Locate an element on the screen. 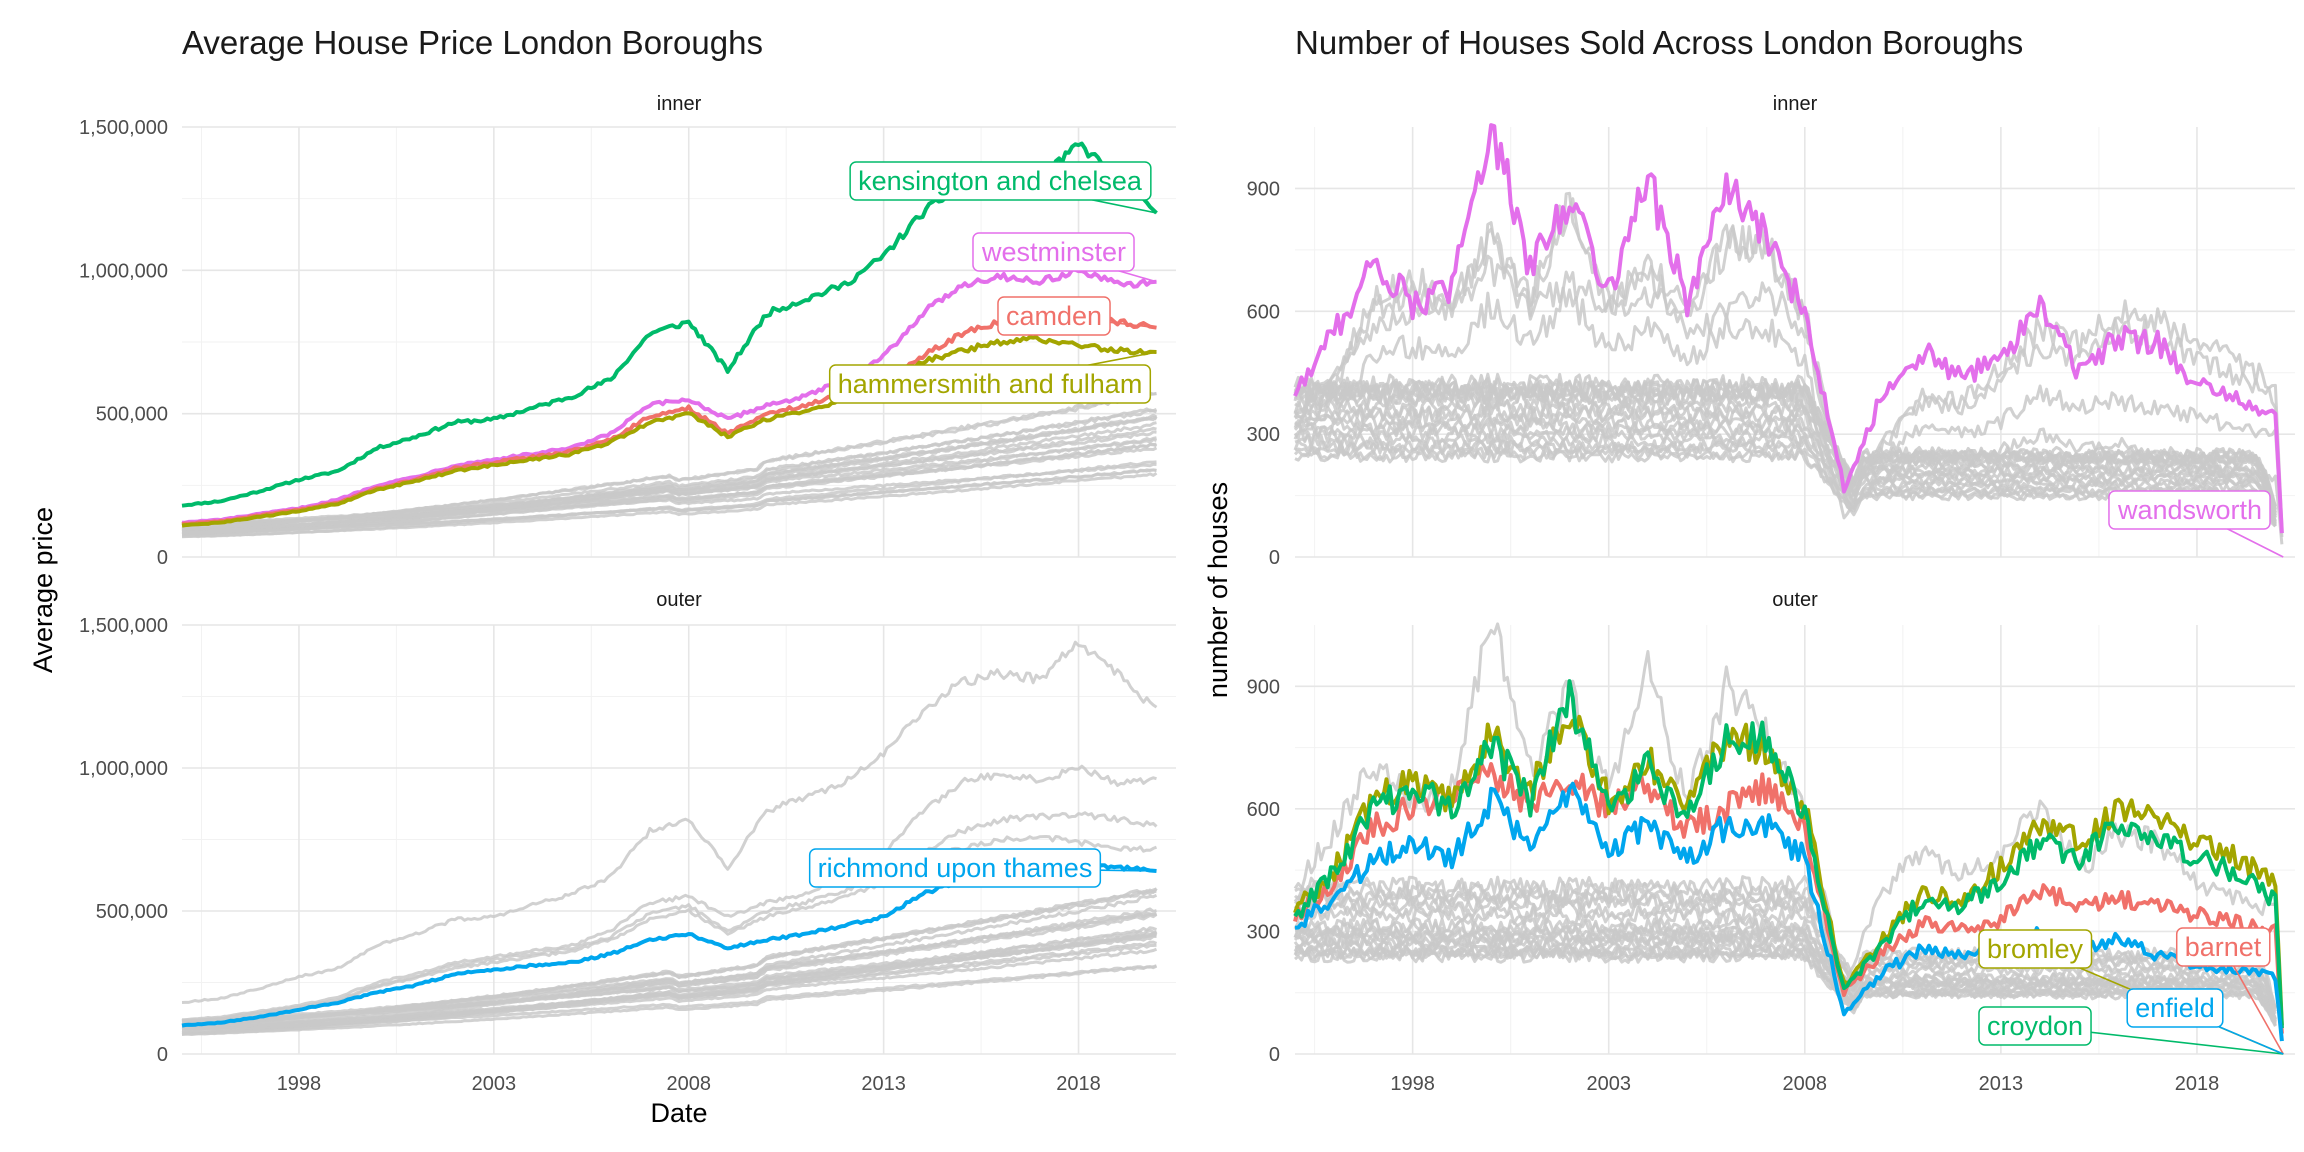 Image resolution: width=2304 pixels, height=1152 pixels. sold-y-axis-title: number of houses is located at coordinates (1218, 590).